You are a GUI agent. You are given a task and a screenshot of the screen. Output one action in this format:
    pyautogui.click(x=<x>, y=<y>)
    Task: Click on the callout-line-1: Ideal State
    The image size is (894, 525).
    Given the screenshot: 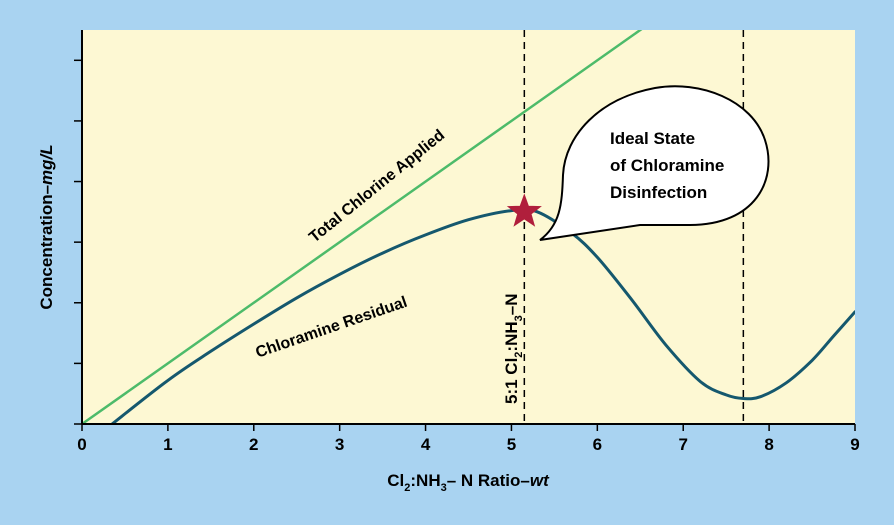 What is the action you would take?
    pyautogui.click(x=652, y=138)
    